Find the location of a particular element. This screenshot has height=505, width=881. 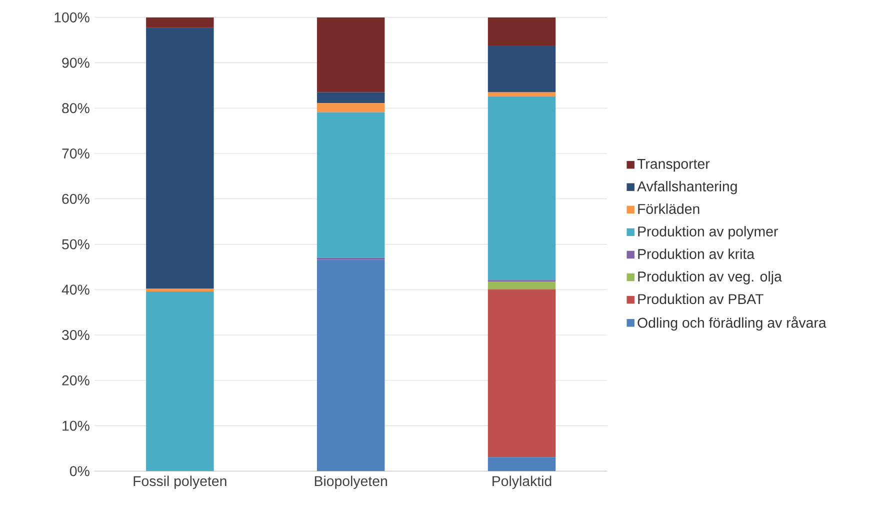

y-tick-label: 0% is located at coordinates (80, 471).